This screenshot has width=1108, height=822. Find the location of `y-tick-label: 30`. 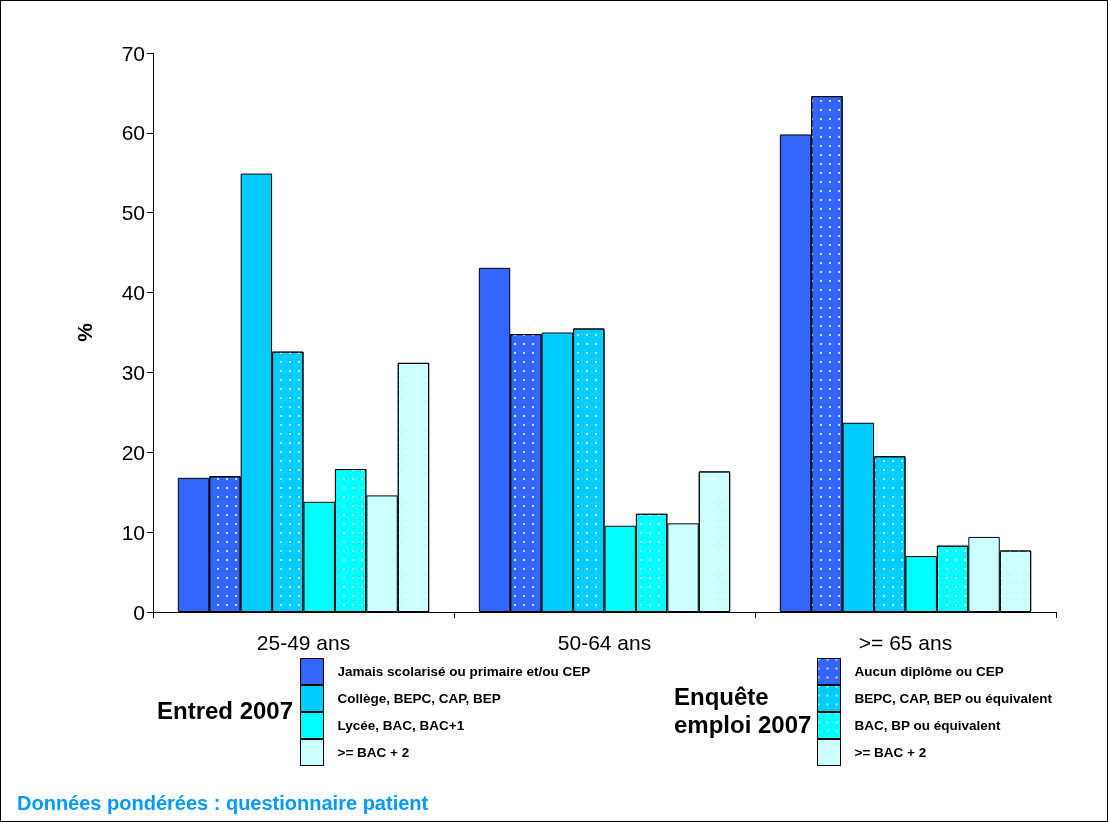

y-tick-label: 30 is located at coordinates (133, 372).